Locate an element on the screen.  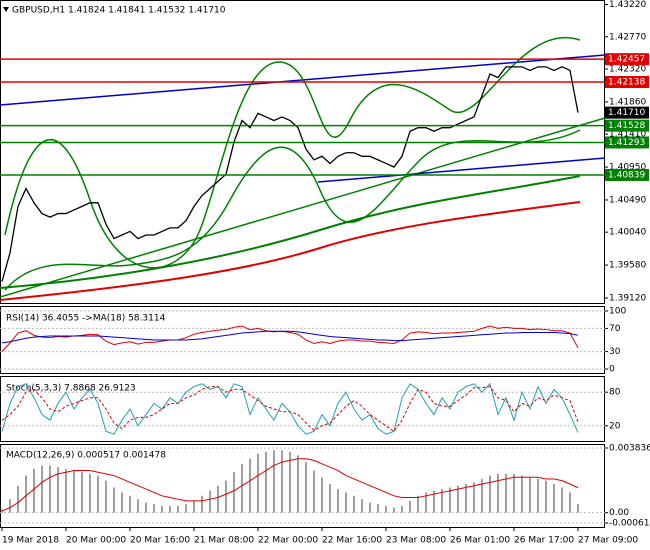
last-price-tag is located at coordinates (627, 112).